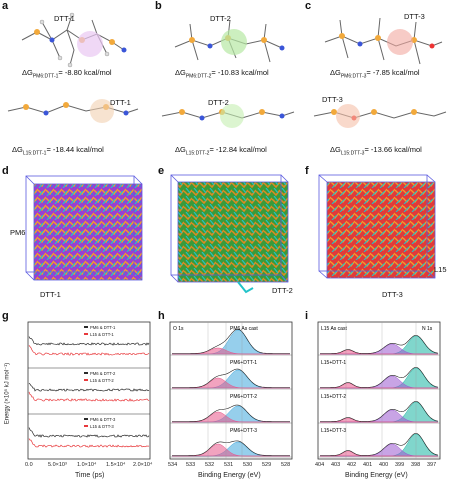  Describe the element at coordinates (308, 6) in the screenshot. I see `panel-label-c: c` at that location.